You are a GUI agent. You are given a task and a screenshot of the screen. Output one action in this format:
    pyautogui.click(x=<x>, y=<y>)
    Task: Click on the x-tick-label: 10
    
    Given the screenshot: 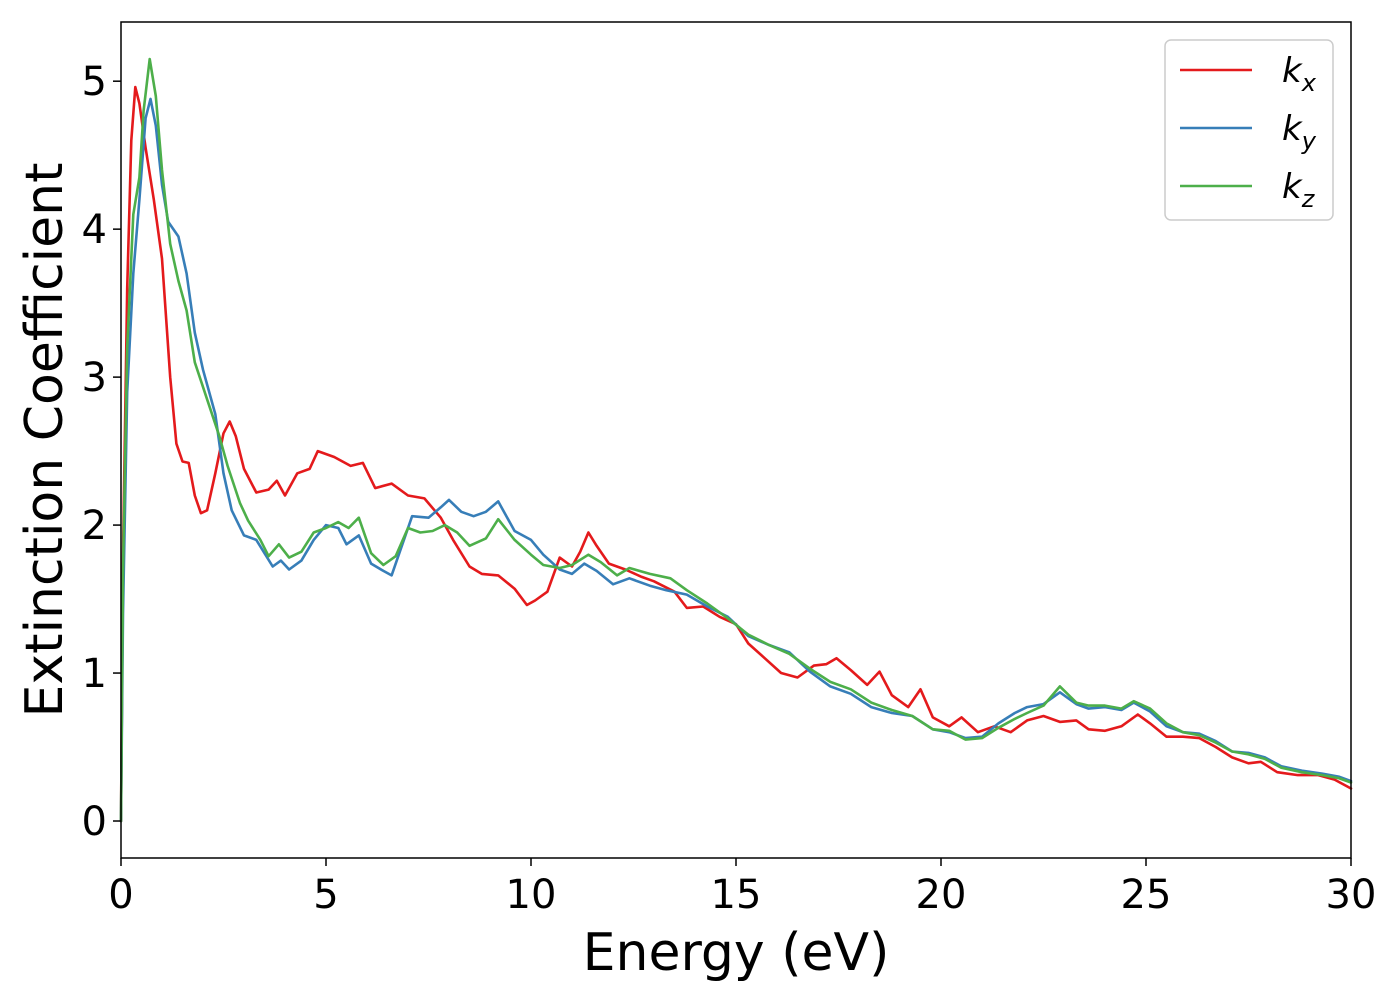 What is the action you would take?
    pyautogui.click(x=531, y=895)
    